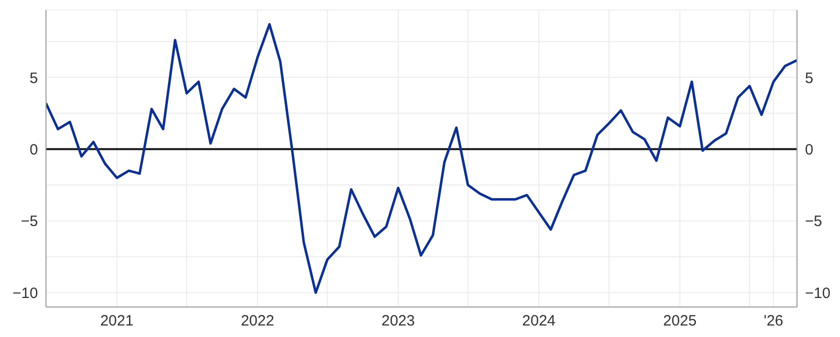 This screenshot has width=840, height=337. I want to click on x-tick-label: 2021, so click(117, 321).